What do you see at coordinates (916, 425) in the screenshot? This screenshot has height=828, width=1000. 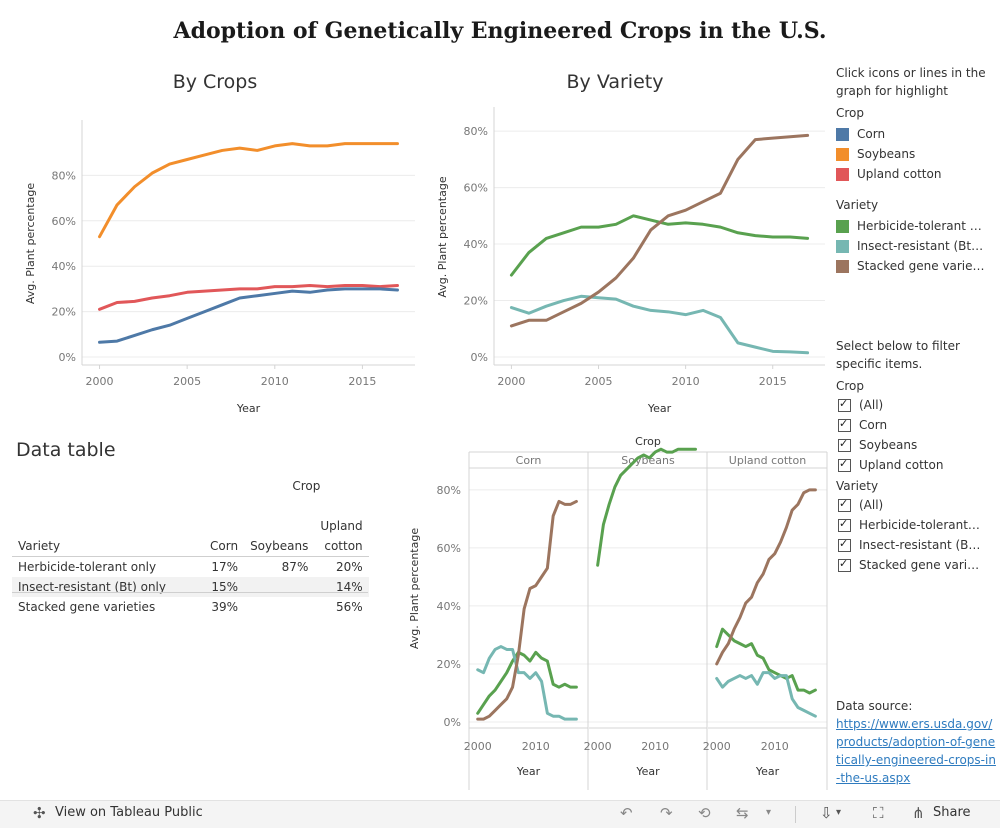 I see `filter-crop-corn: Corn` at bounding box center [916, 425].